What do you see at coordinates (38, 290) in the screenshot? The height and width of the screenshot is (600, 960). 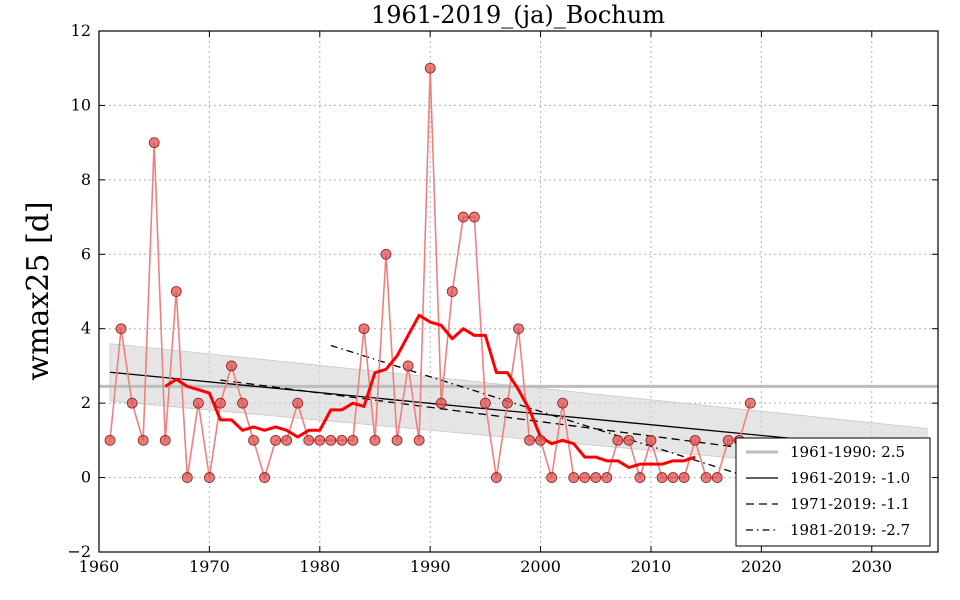 I see `y-axis-label: wmax25 [d]` at bounding box center [38, 290].